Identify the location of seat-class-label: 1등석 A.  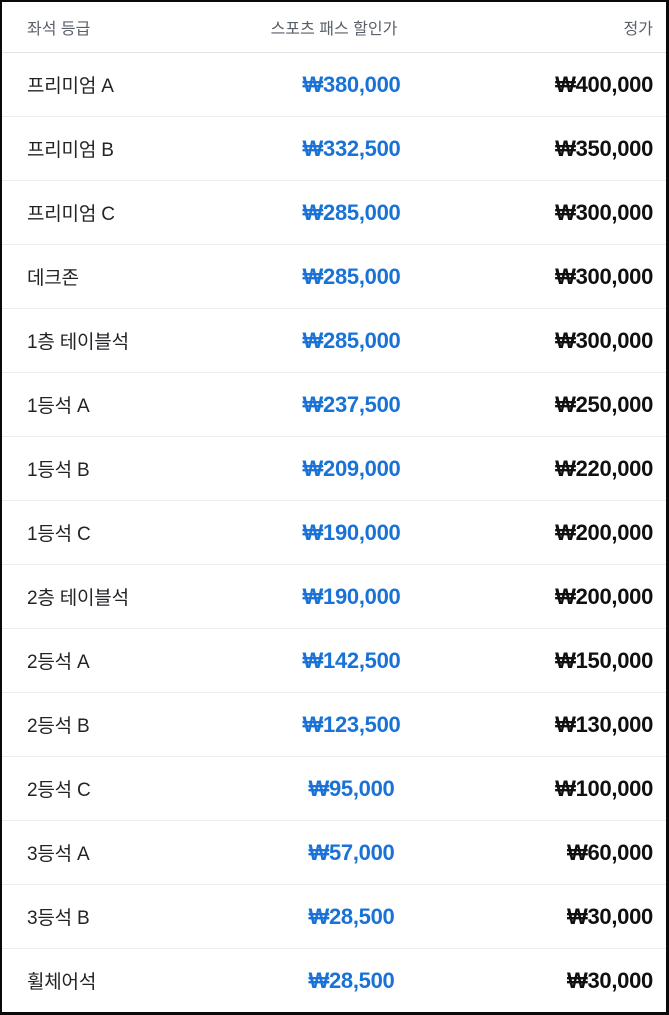
(58, 406).